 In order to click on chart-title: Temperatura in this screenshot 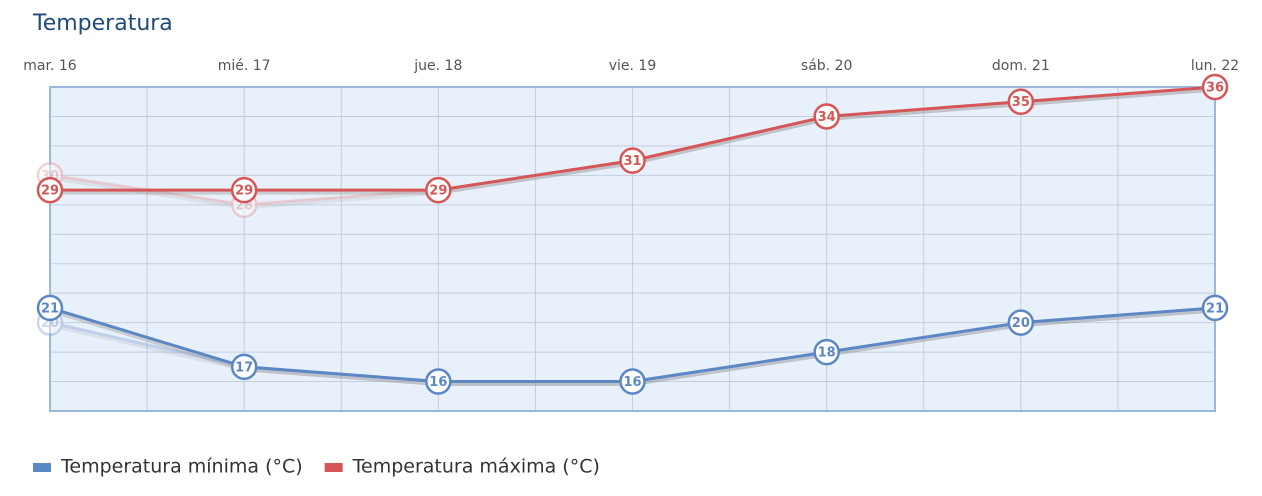, I will do `click(102, 23)`.